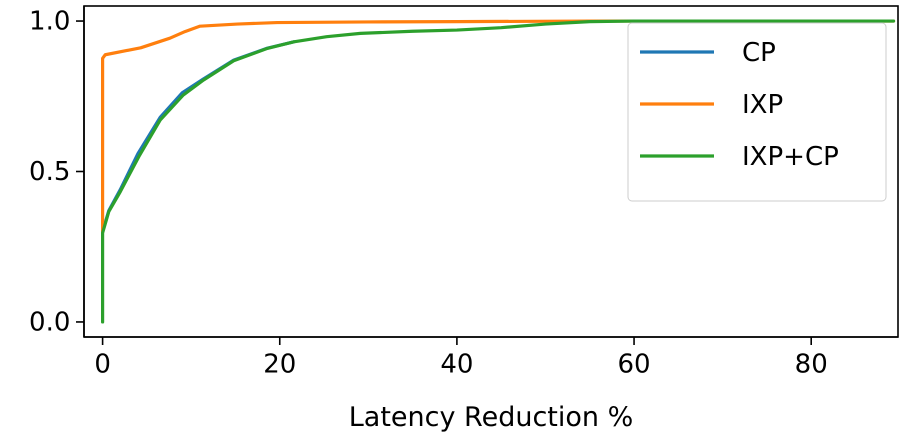  I want to click on legend-label: IXP+CP, so click(790, 157).